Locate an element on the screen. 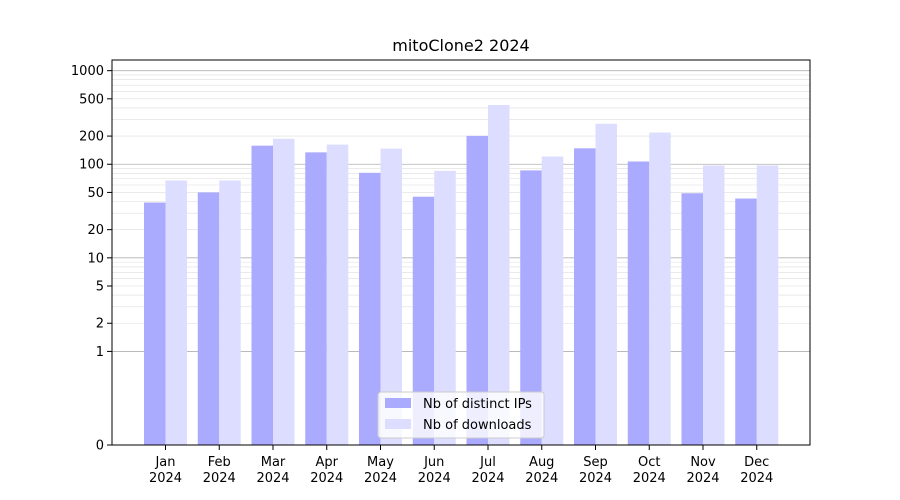 The width and height of the screenshot is (900, 500). y-axis: 0 1 2 5 10 20 50 100 200 500 1000 is located at coordinates (91, 259).